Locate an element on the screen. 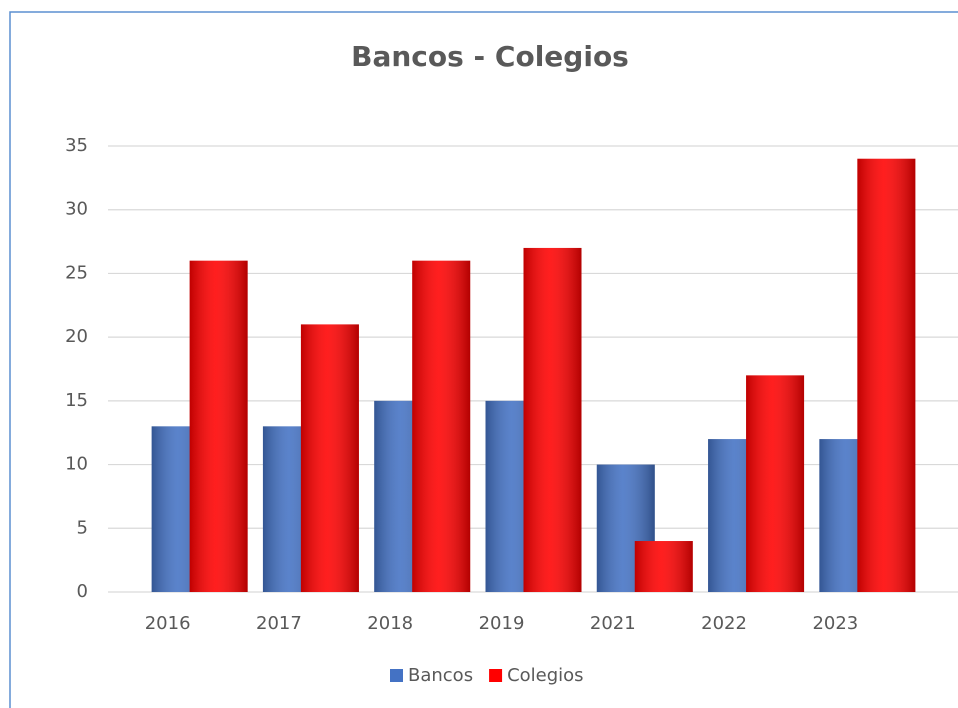 This screenshot has width=958, height=708. chart-title: Bancos - Colegios is located at coordinates (490, 56).